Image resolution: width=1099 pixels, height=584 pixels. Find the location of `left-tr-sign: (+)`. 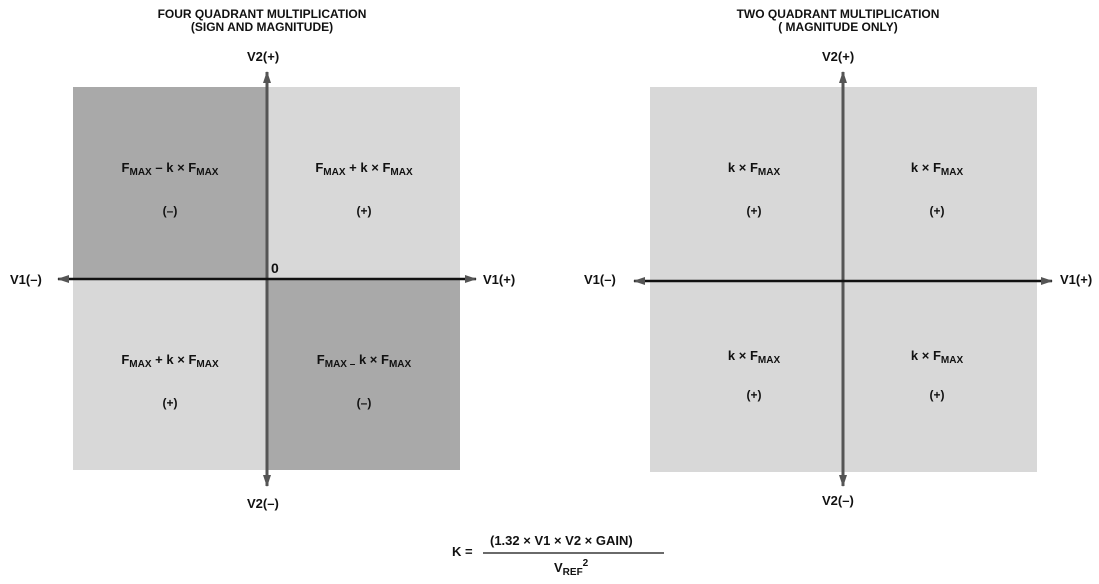

left-tr-sign: (+) is located at coordinates (364, 211).